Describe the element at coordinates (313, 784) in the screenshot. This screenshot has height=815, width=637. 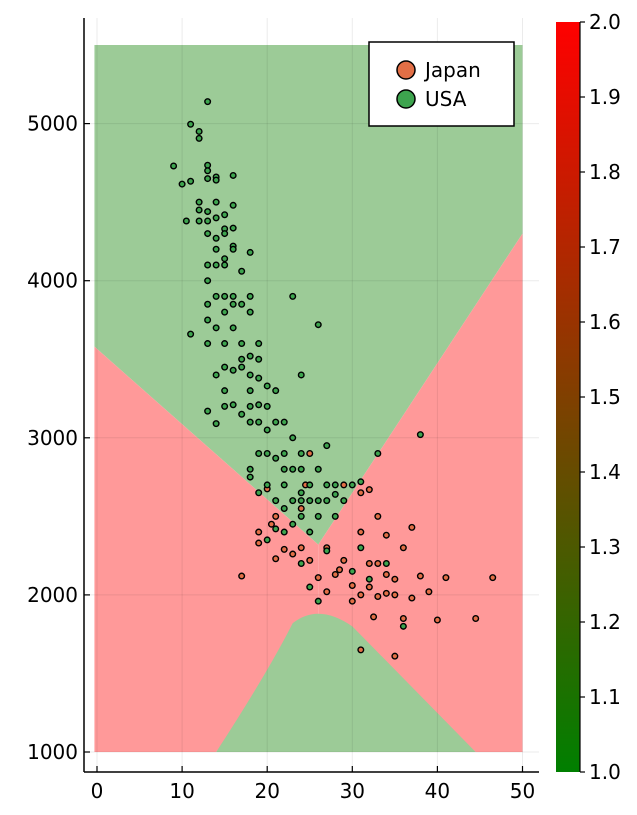
I see `x-ticks: 0 10 20 30 40 50` at that location.